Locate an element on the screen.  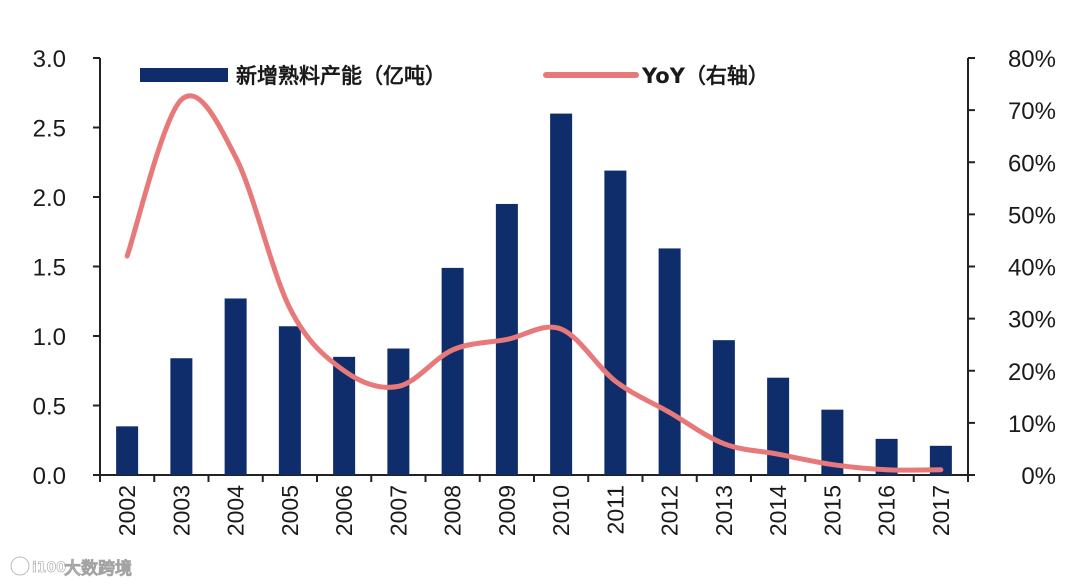
legend-line-label: YoY（右轴） is located at coordinates (705, 76).